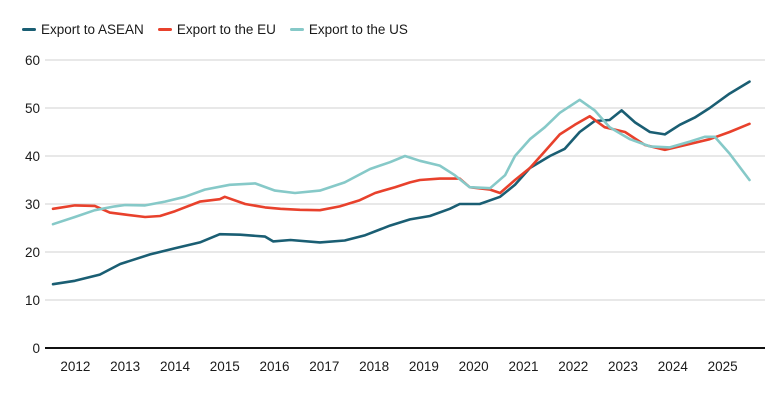 The height and width of the screenshot is (400, 780). What do you see at coordinates (523, 366) in the screenshot?
I see `x-tick-label: 2021` at bounding box center [523, 366].